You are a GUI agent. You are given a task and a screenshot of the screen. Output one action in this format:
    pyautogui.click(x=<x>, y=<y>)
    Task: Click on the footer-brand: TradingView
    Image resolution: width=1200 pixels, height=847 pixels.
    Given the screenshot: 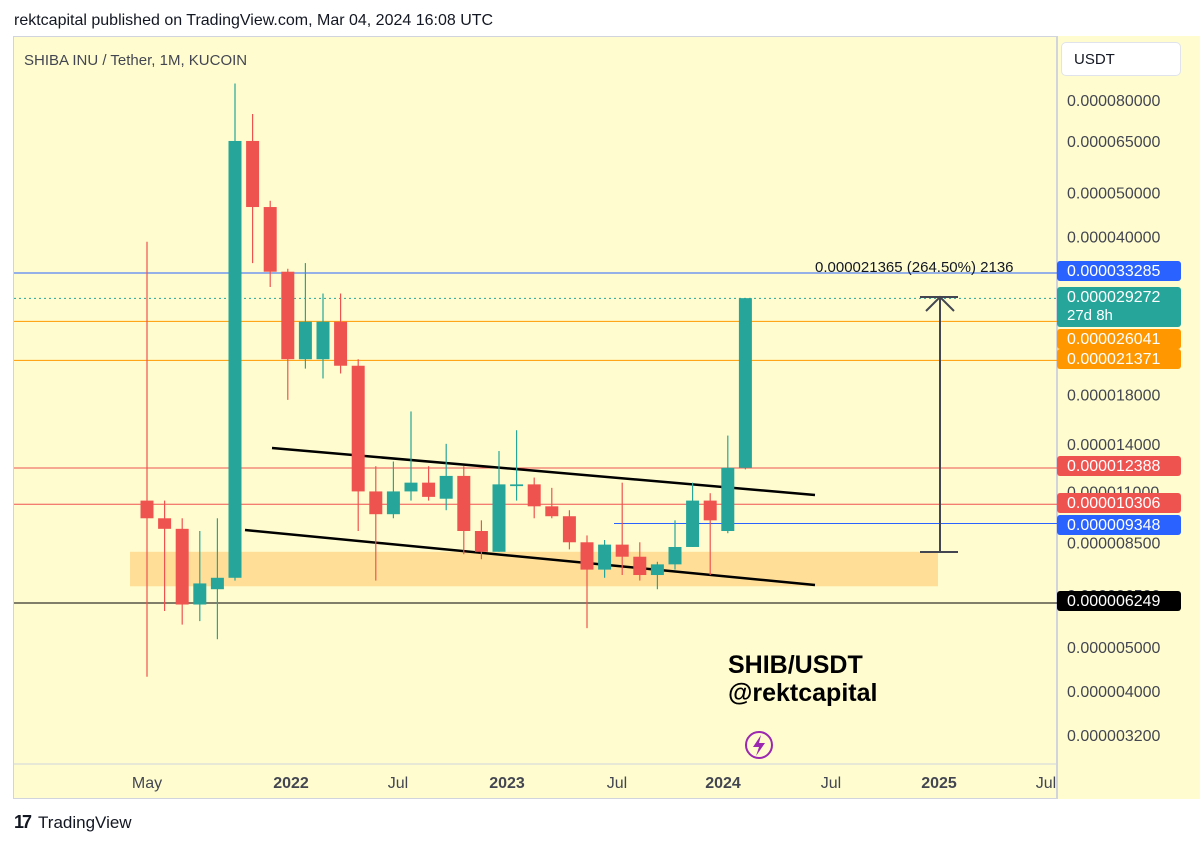 What is the action you would take?
    pyautogui.click(x=85, y=822)
    